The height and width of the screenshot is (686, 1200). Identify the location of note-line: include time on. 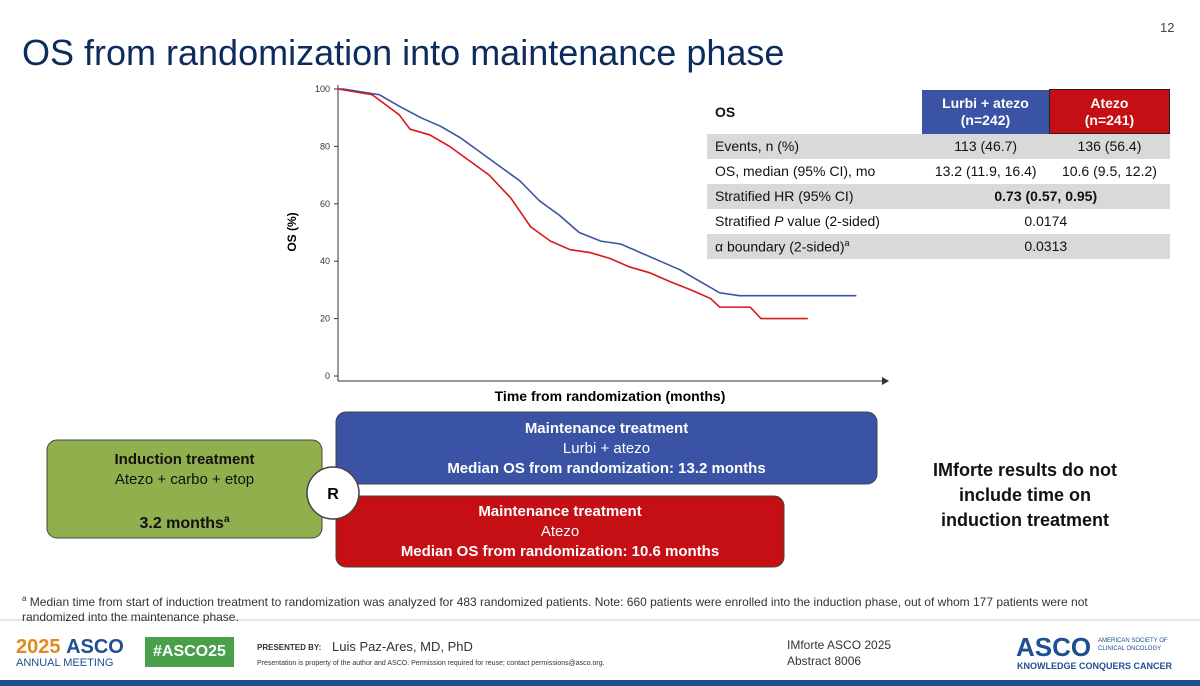
(1024, 495).